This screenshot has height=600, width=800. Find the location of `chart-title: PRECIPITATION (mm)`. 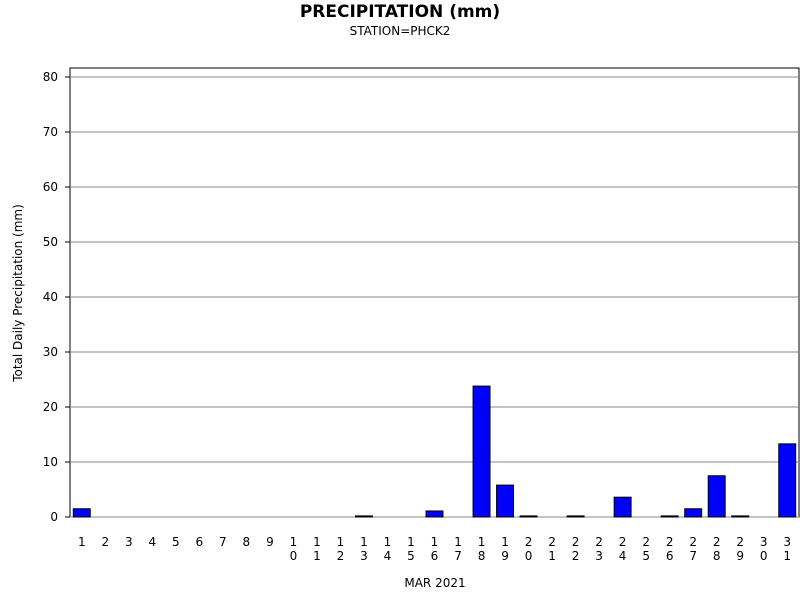

chart-title: PRECIPITATION (mm) is located at coordinates (400, 12).